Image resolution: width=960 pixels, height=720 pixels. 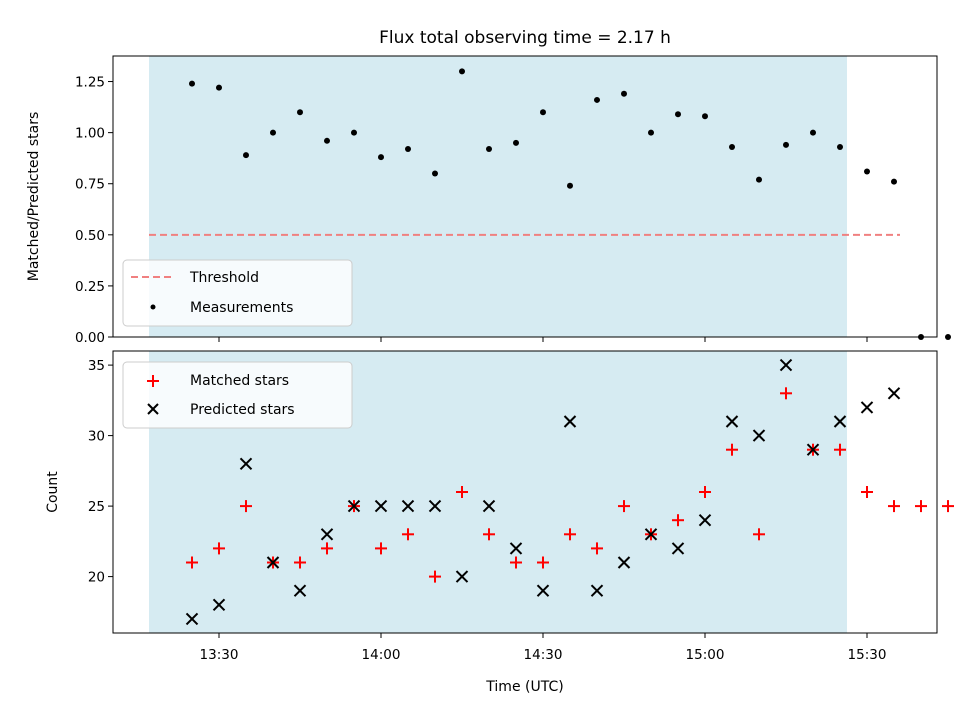 What do you see at coordinates (96, 507) in the screenshot?
I see `bottom-y-tick-label: 25` at bounding box center [96, 507].